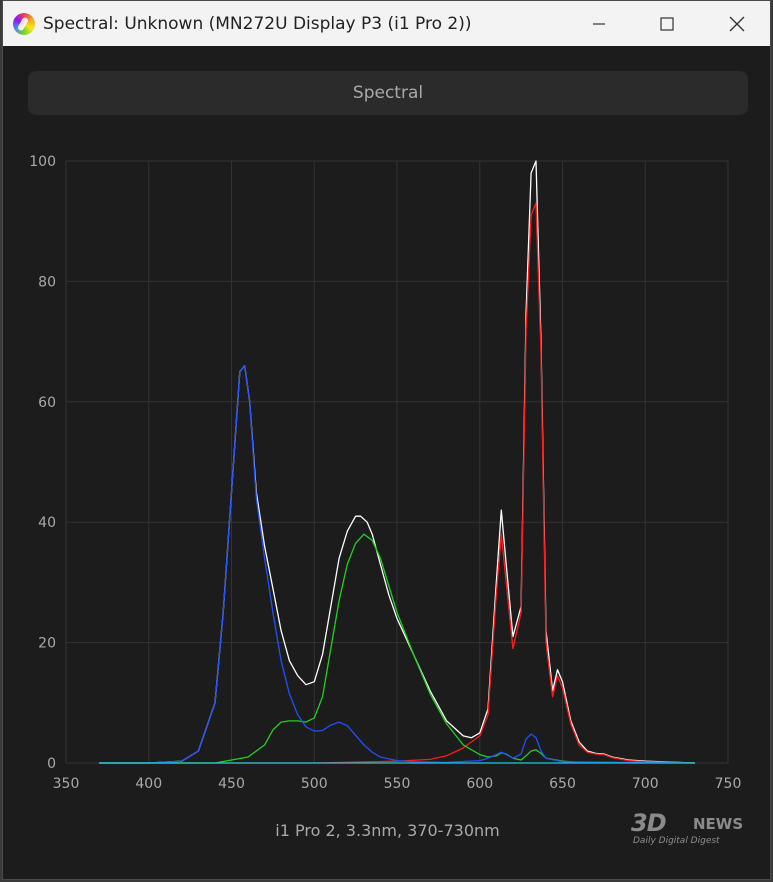 The height and width of the screenshot is (882, 773). What do you see at coordinates (47, 403) in the screenshot?
I see `y-tick-label: 60` at bounding box center [47, 403].